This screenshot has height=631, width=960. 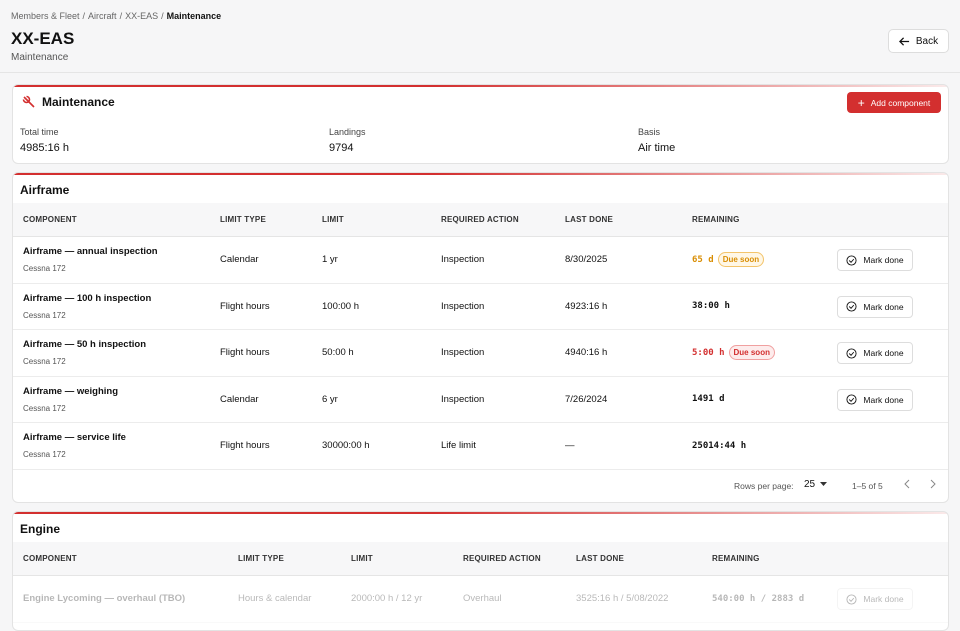 What do you see at coordinates (708, 352) in the screenshot?
I see `remaining-value: 5:00 h` at bounding box center [708, 352].